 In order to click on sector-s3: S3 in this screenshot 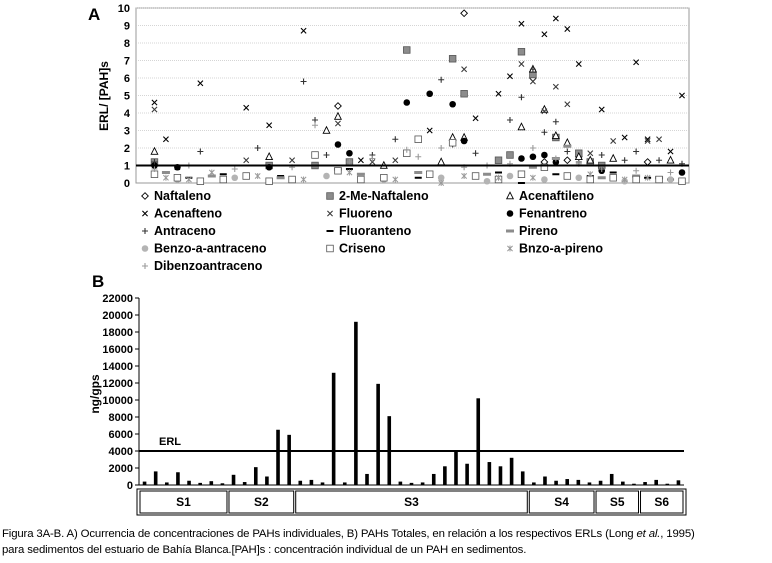, I will do `click(411, 502)`.